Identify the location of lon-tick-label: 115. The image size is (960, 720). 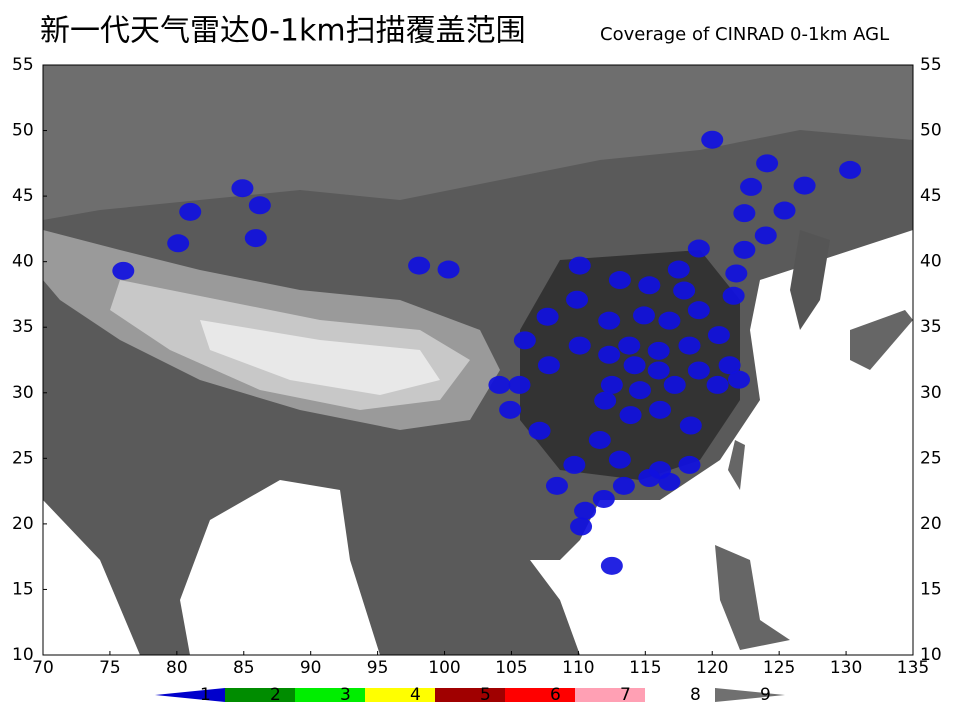
(645, 668).